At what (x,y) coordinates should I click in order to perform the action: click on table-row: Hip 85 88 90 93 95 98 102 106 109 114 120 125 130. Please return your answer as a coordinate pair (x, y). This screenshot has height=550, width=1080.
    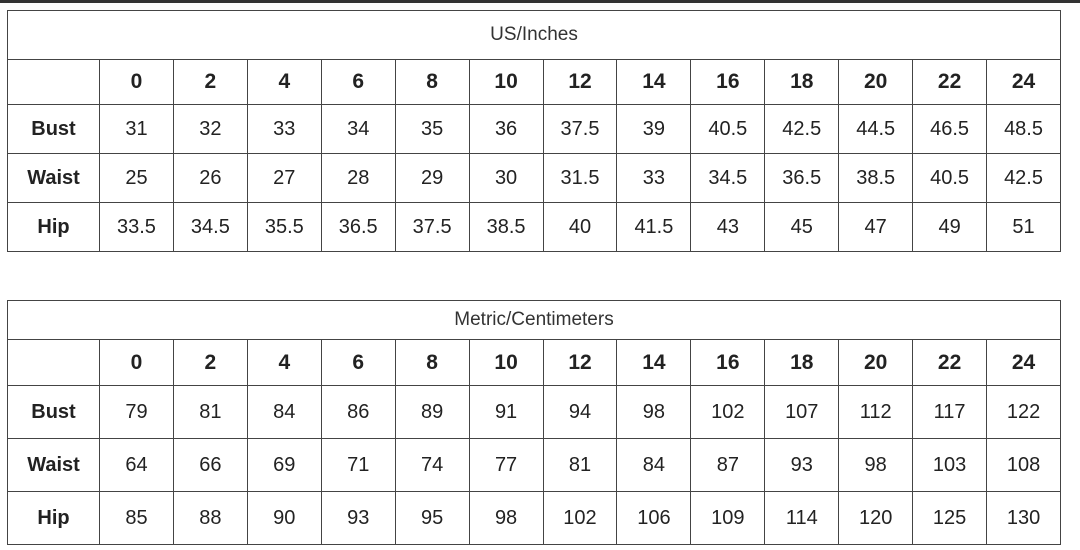
    Looking at the image, I should click on (534, 518).